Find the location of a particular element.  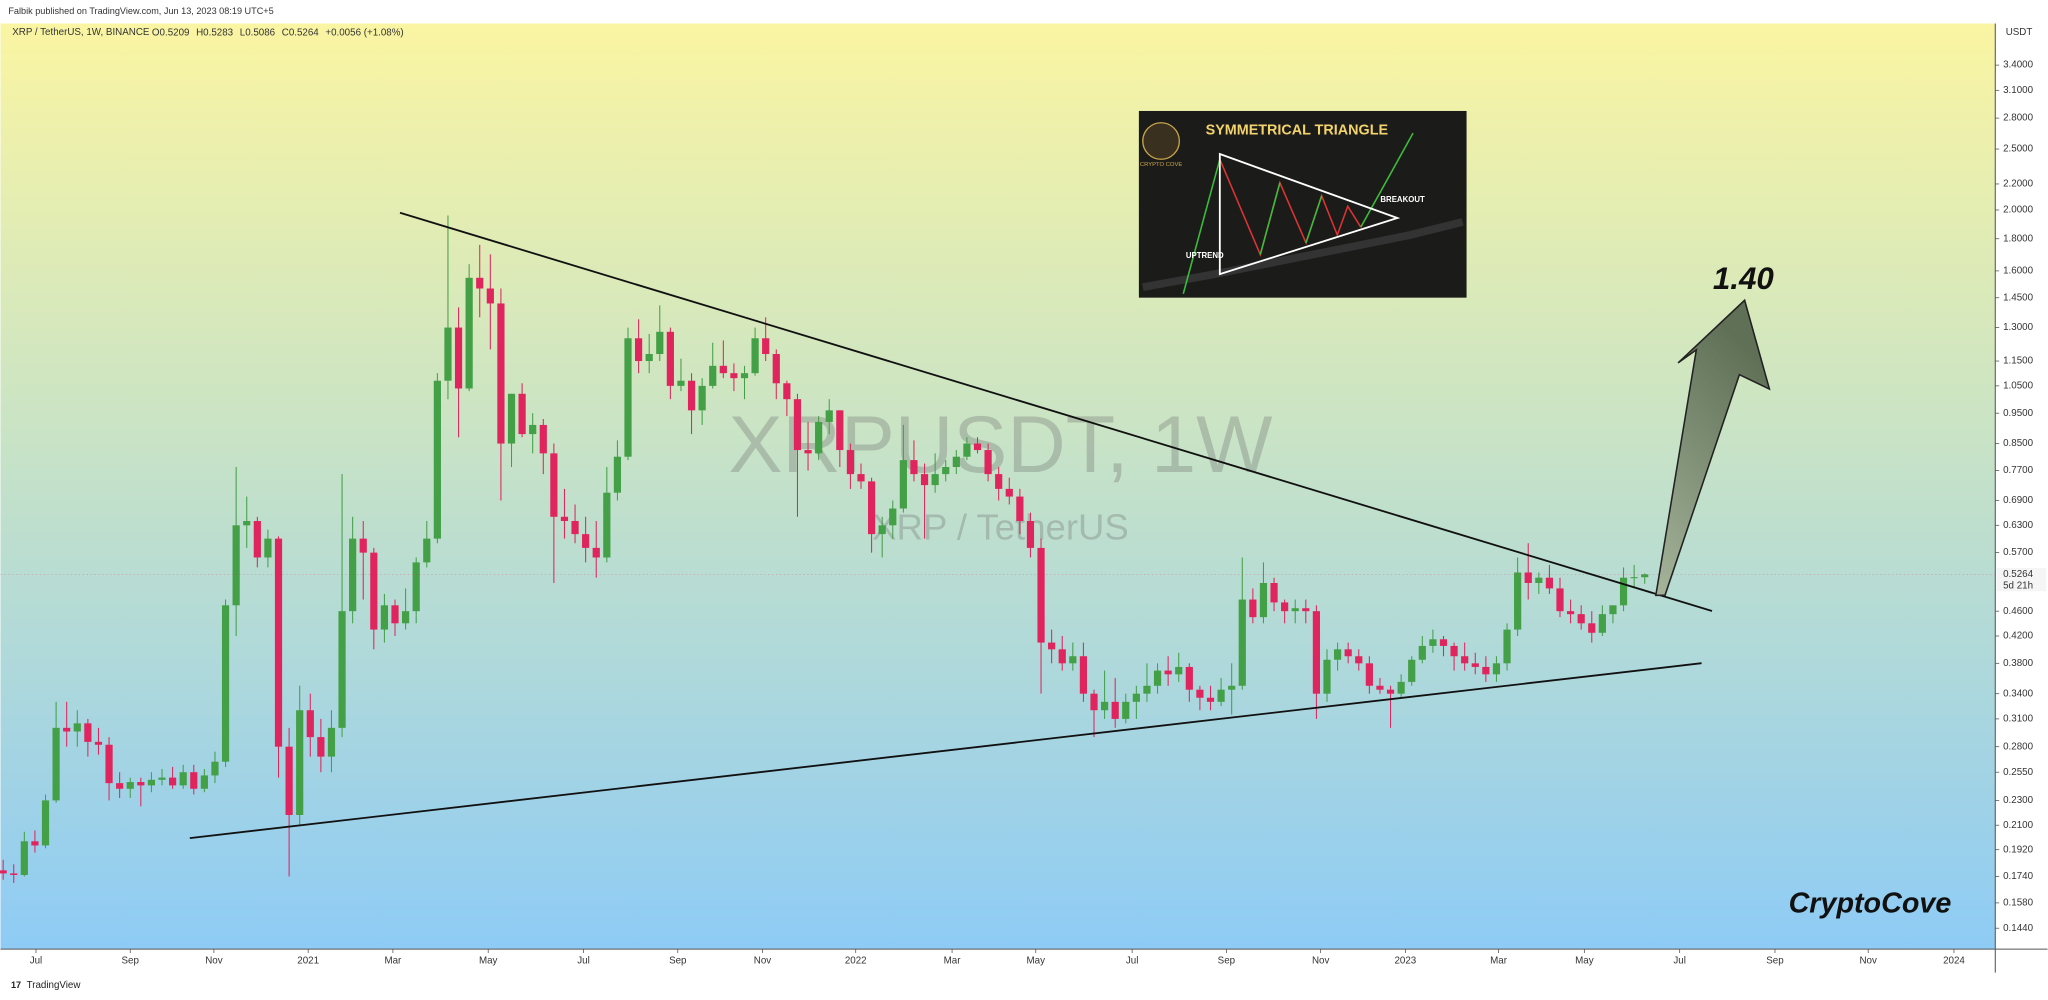

y-tick-label: 1.1500 is located at coordinates (2018, 361).